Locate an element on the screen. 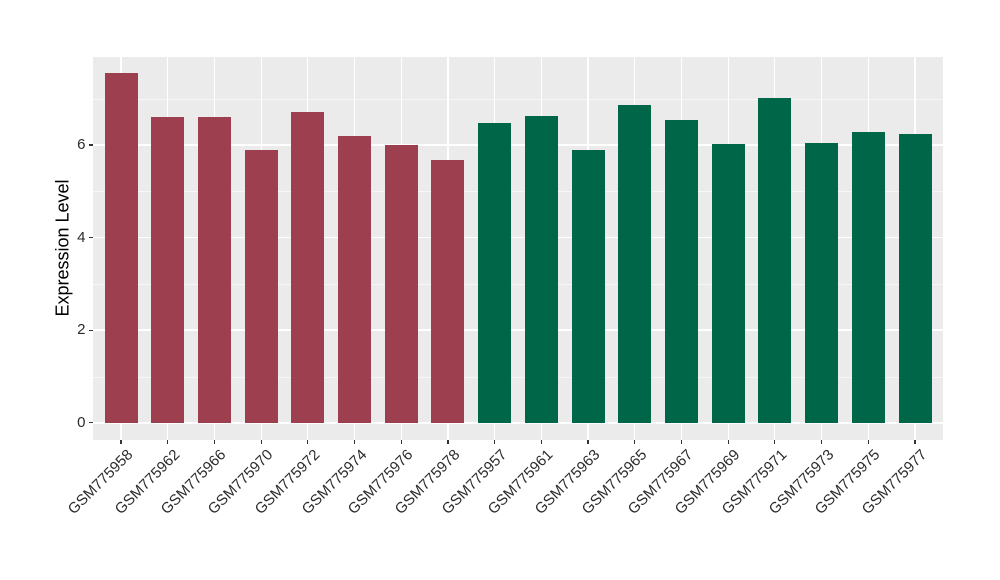 This screenshot has height=580, width=1000. bar-GSM775958 is located at coordinates (121, 247).